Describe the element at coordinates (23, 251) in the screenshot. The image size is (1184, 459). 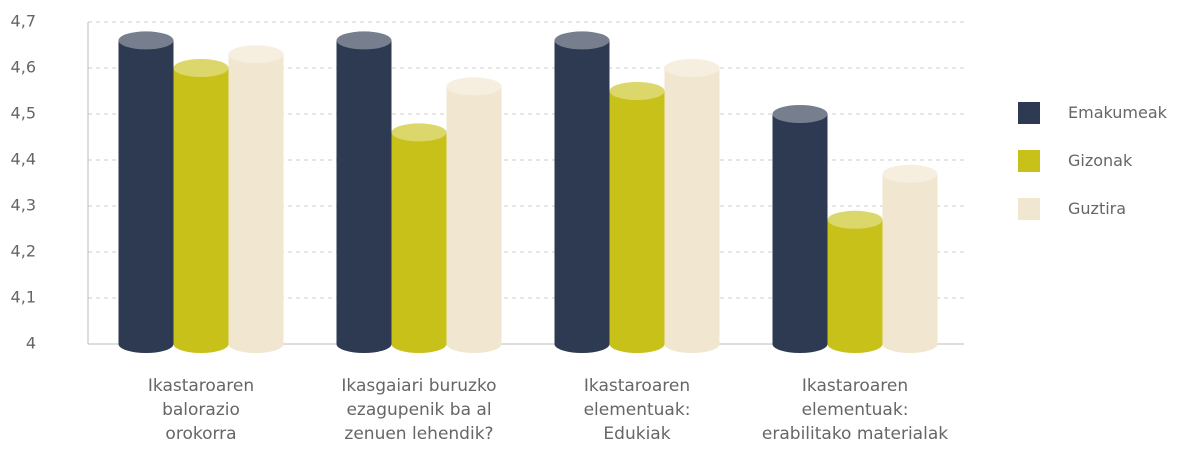
I see `y-tick-label: 4,2` at that location.